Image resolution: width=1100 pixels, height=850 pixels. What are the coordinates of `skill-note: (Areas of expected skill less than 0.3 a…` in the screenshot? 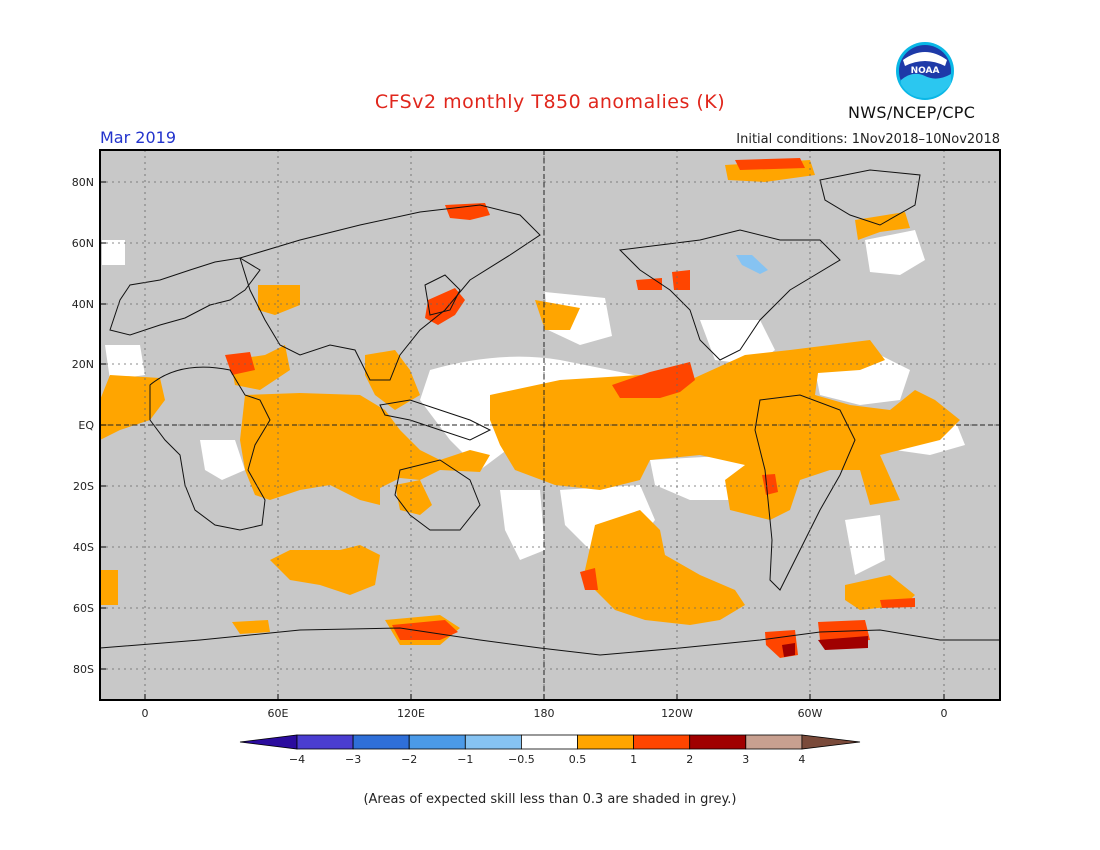 It's located at (550, 799).